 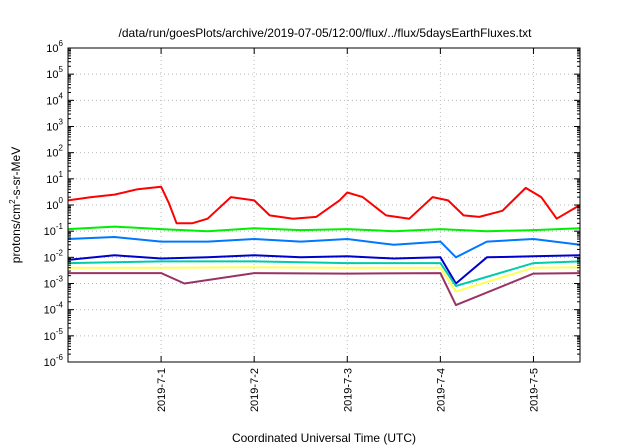 I want to click on x-tick-label: 2019-7-5, so click(x=534, y=390).